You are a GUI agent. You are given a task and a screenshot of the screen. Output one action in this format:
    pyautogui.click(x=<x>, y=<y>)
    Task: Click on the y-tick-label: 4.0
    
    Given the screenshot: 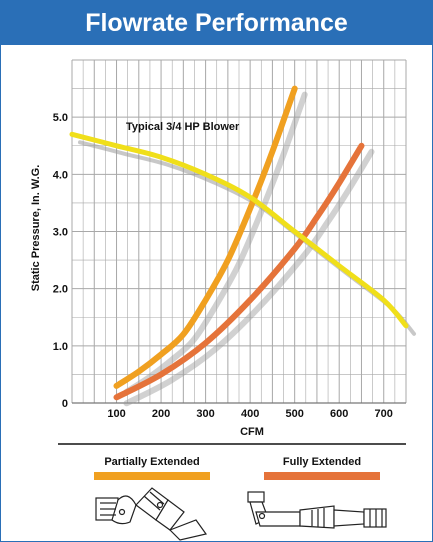 What is the action you would take?
    pyautogui.click(x=60, y=175)
    